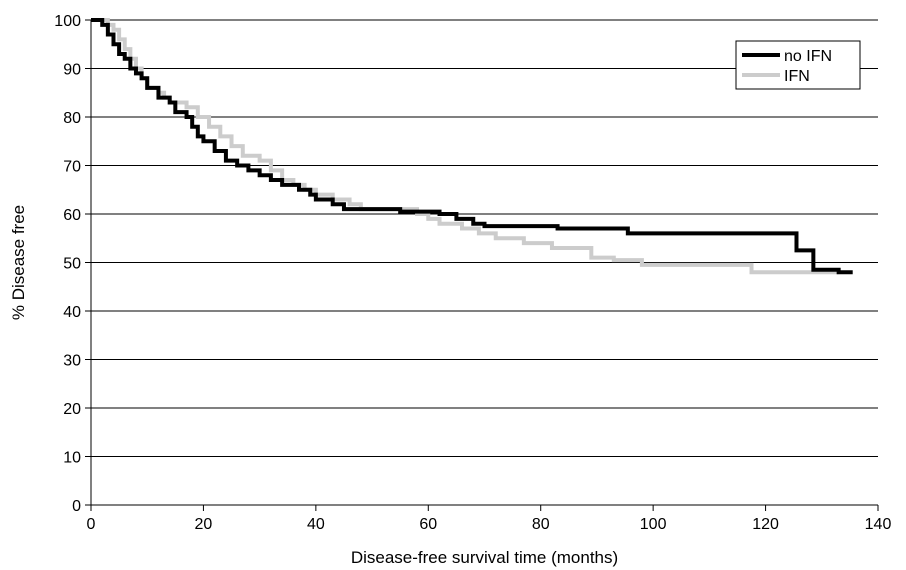  I want to click on y-tick-label-20: 20, so click(72, 409).